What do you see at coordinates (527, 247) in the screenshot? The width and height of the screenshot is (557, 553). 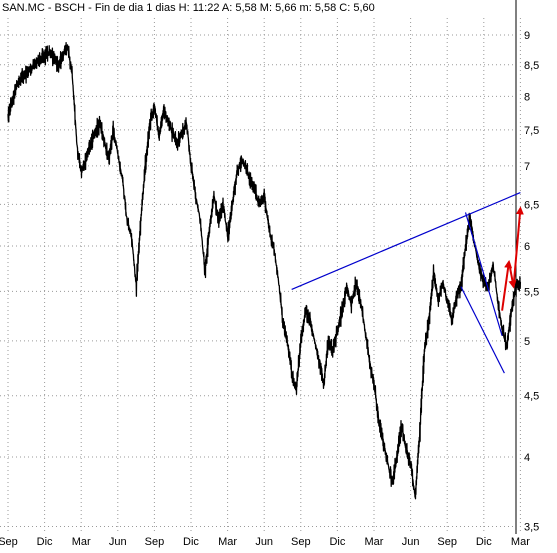 I see `y-tick-label: 6` at bounding box center [527, 247].